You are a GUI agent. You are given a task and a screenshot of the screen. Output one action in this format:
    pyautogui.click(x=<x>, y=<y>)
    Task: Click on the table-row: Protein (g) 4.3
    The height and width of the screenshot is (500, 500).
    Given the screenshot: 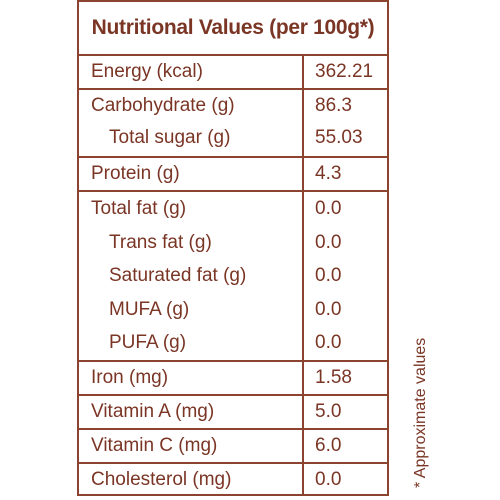 What is the action you would take?
    pyautogui.click(x=233, y=174)
    